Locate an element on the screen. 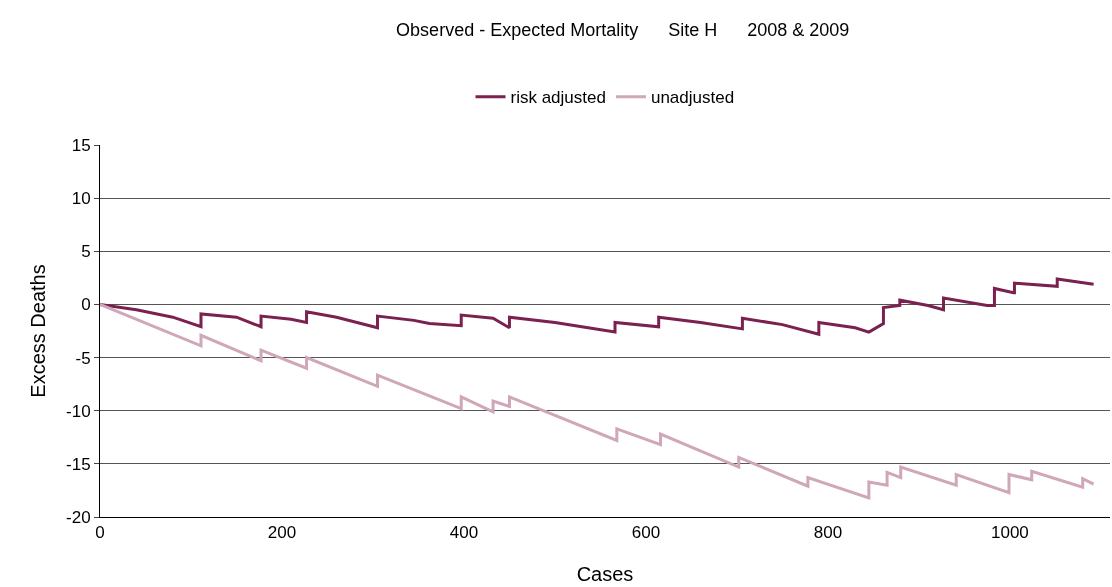 The height and width of the screenshot is (587, 1112). y-tick-label: -15 is located at coordinates (78, 464).